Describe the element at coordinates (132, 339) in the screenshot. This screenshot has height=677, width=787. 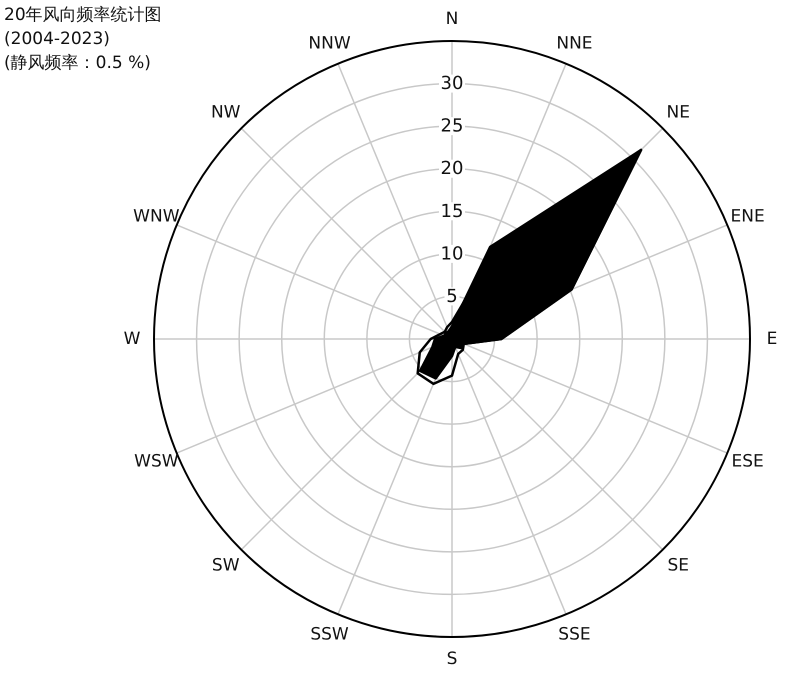
I see `spoke-label: W` at that location.